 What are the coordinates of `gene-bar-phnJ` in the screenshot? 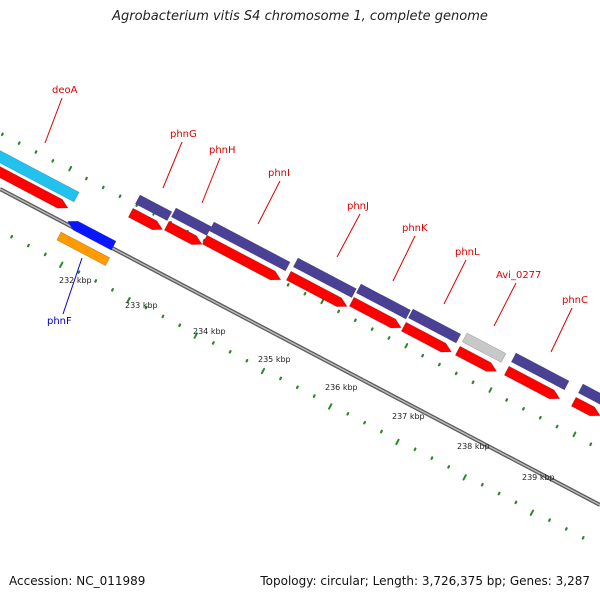 It's located at (324, 278).